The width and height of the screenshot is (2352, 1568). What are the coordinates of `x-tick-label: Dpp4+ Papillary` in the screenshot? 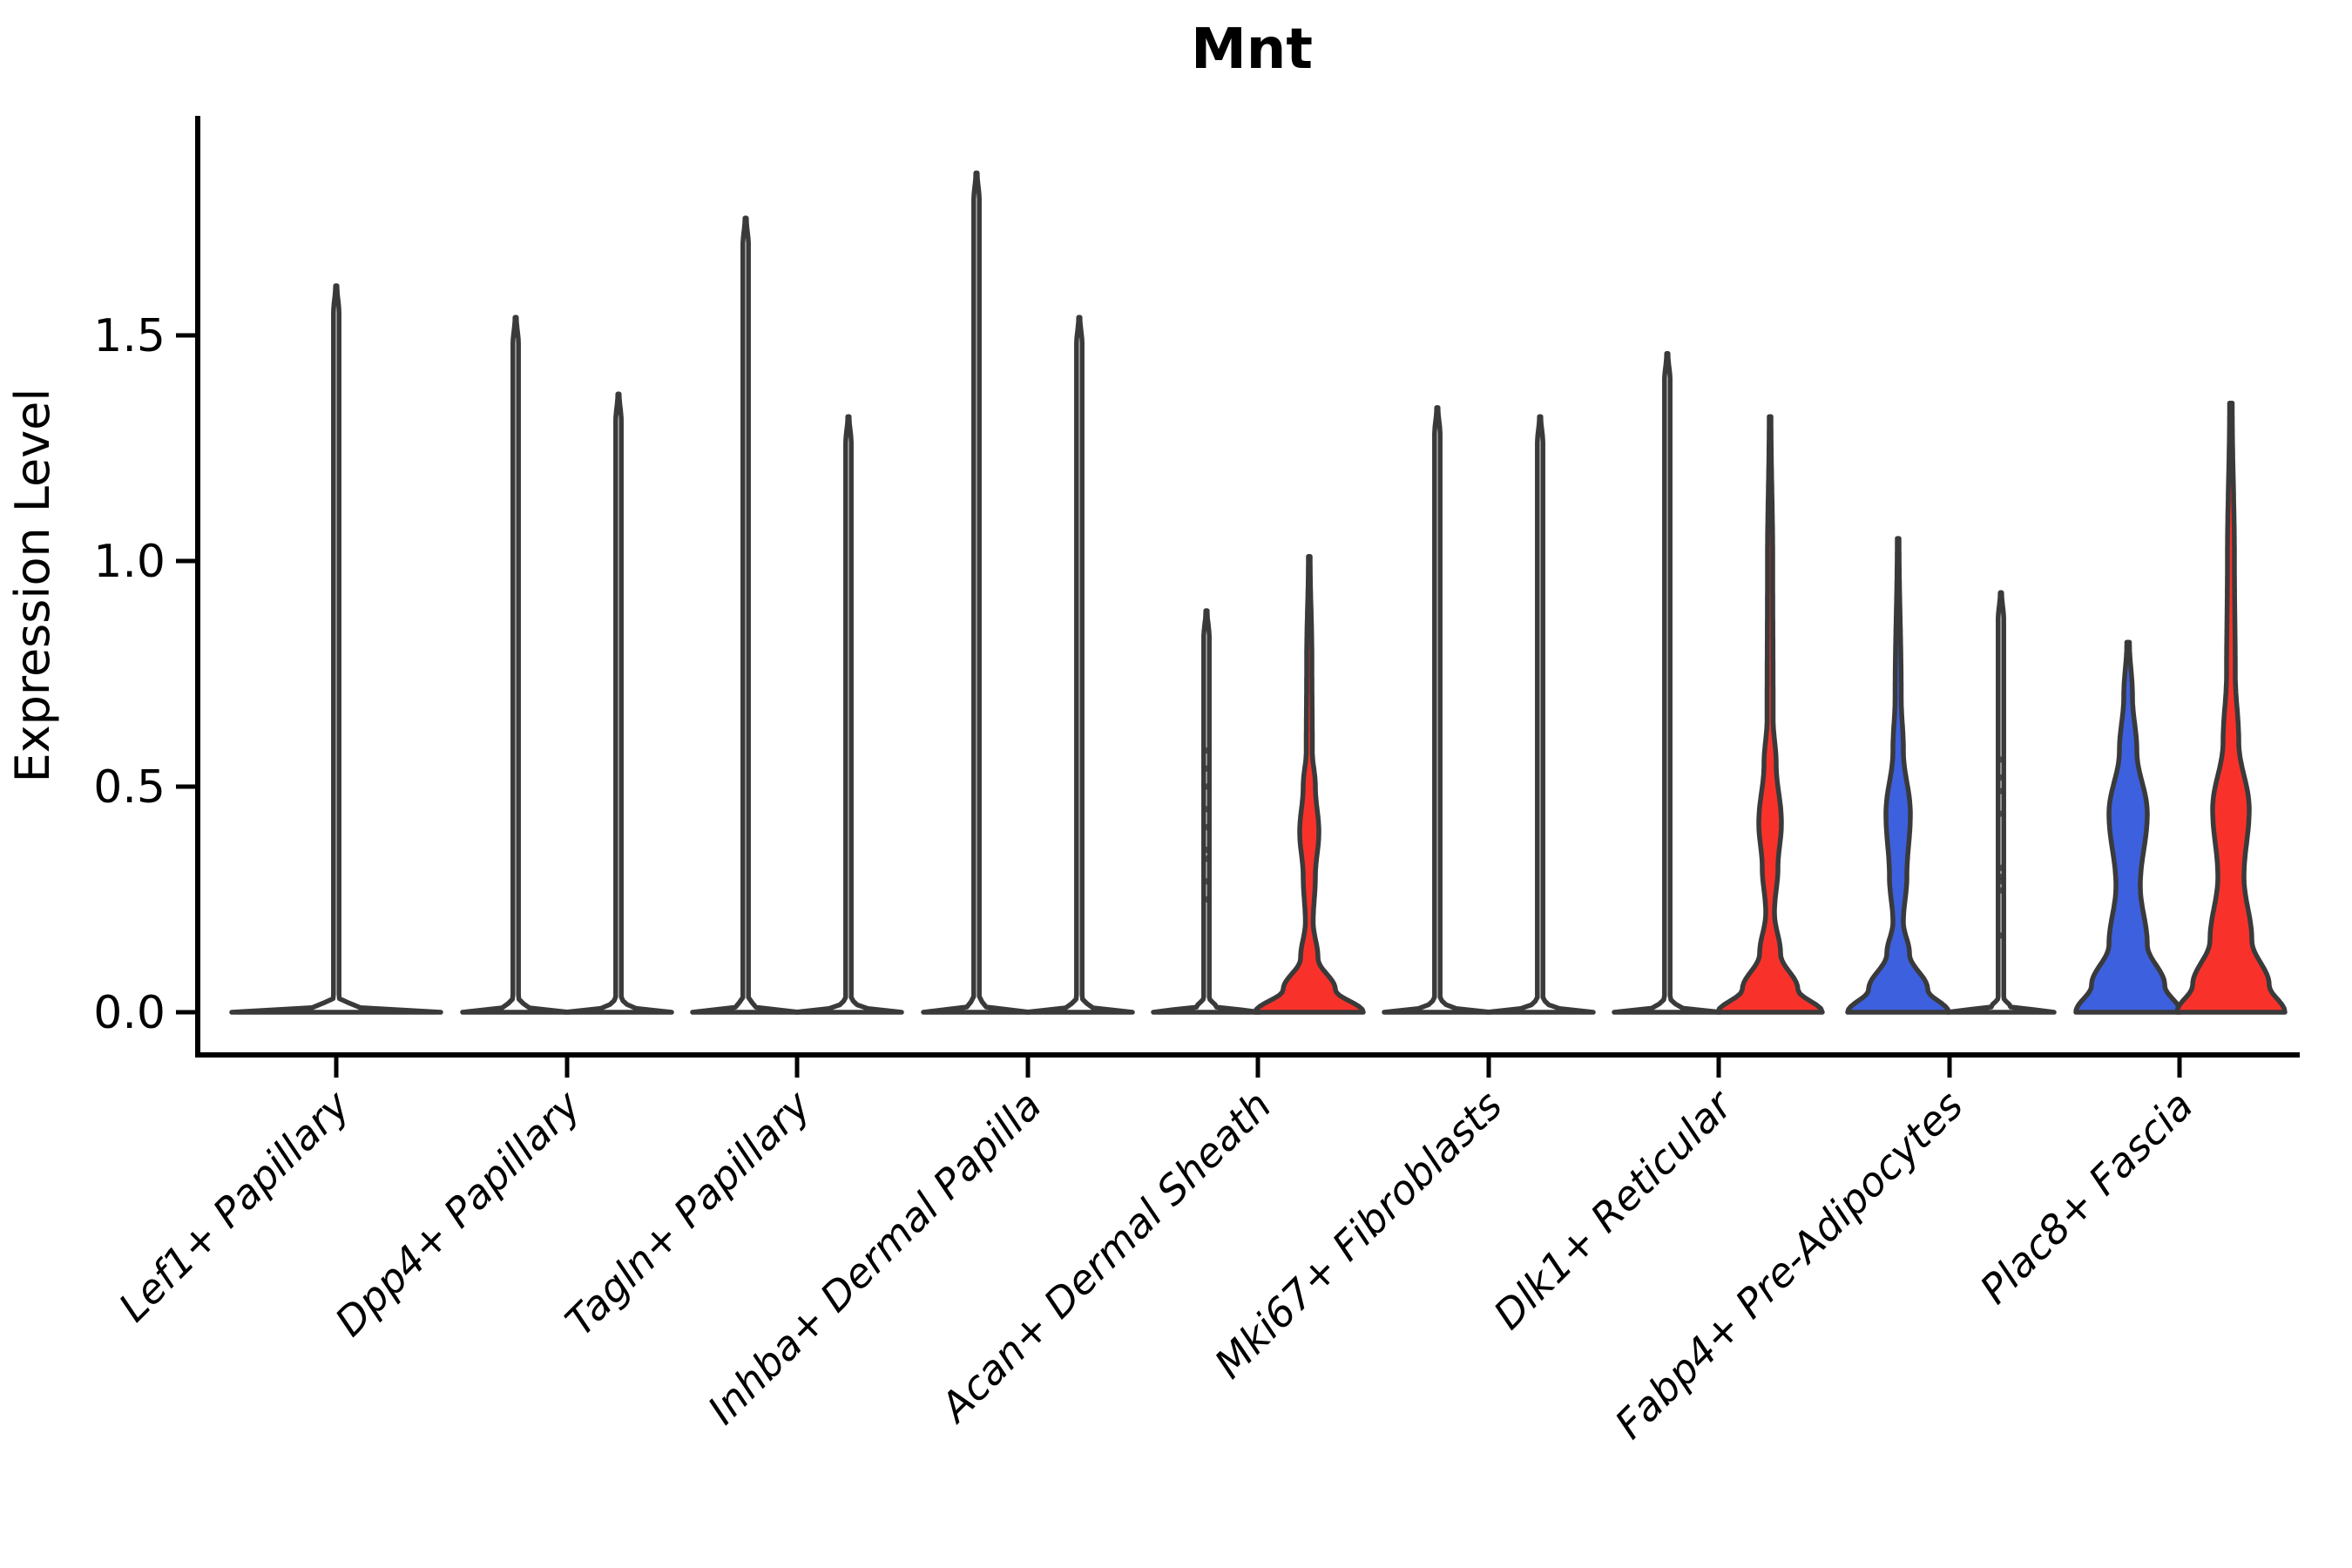 It's located at (458, 1213).